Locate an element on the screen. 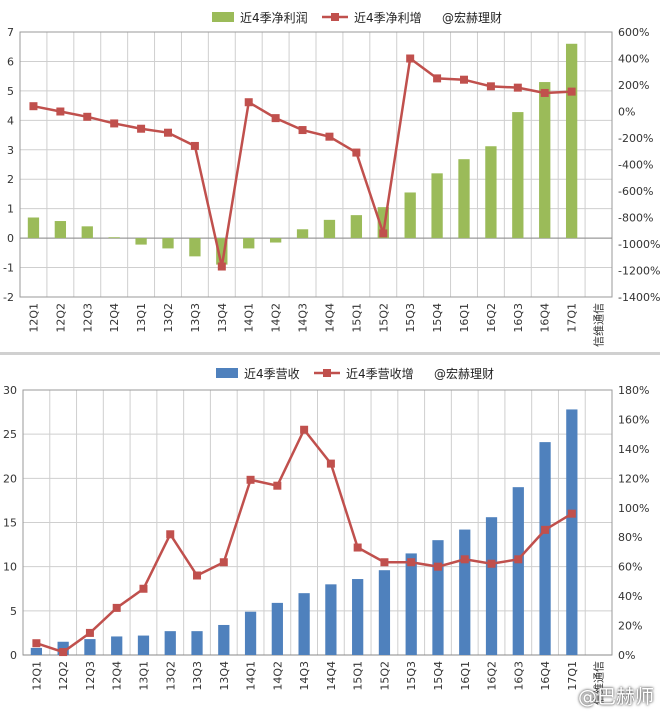 The image size is (660, 717). y2-tick-label: 400% is located at coordinates (633, 59).